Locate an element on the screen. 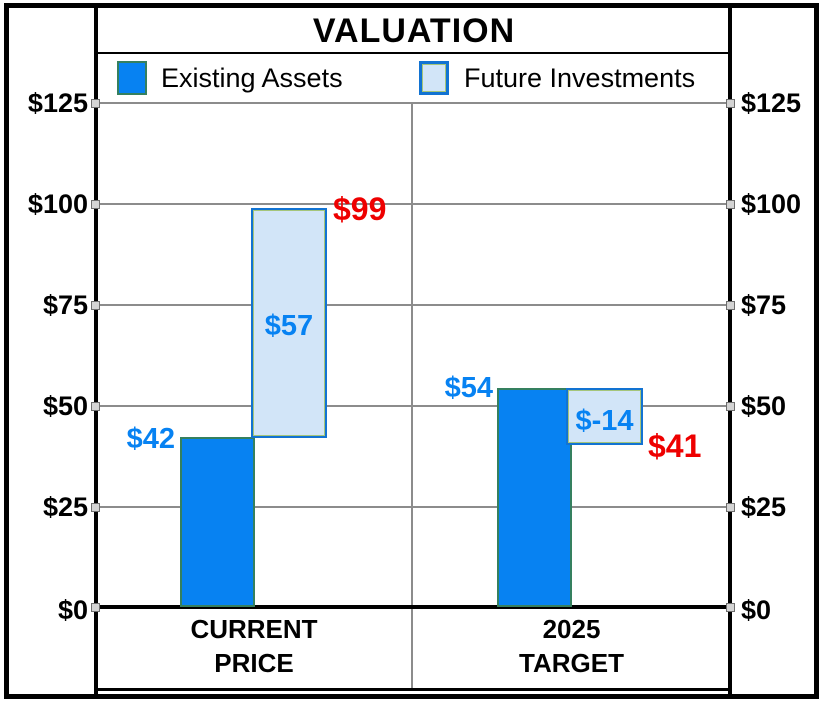  legend-swatch-future-investments is located at coordinates (434, 78).